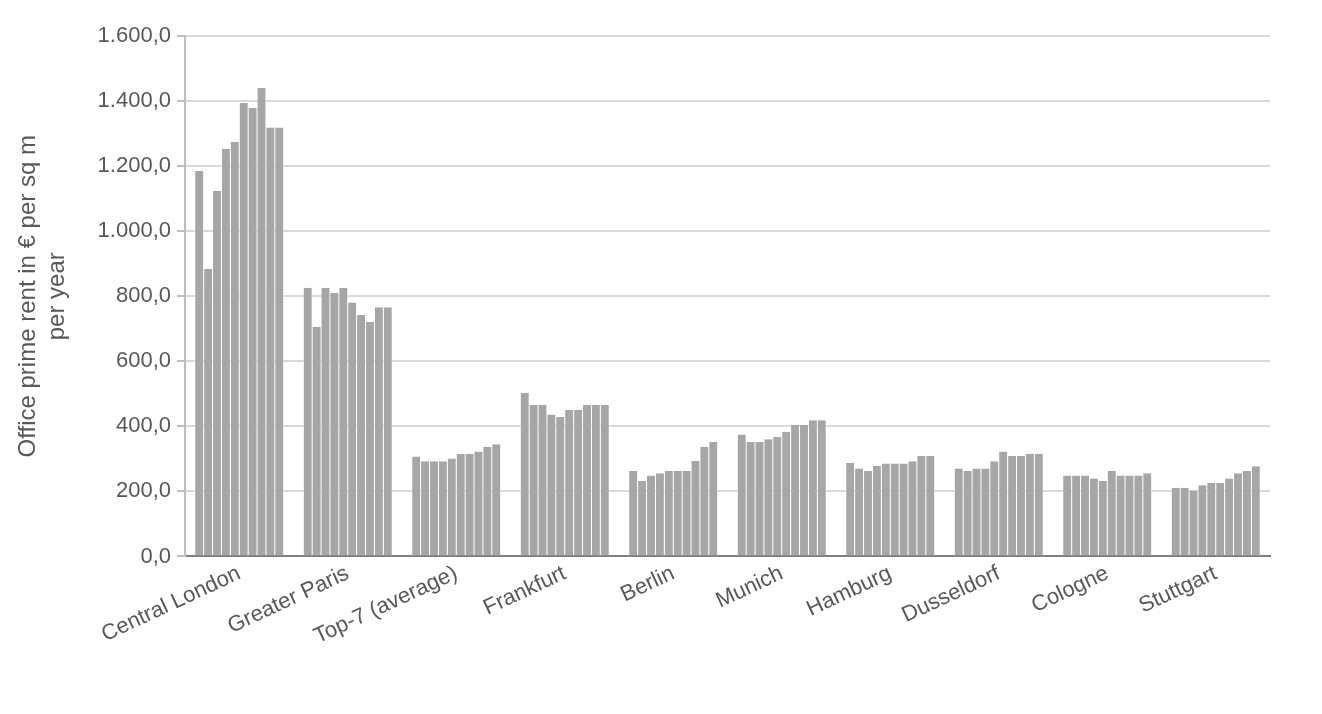 The width and height of the screenshot is (1322, 714). I want to click on y-tick-label: 1.000,0, so click(134, 230).